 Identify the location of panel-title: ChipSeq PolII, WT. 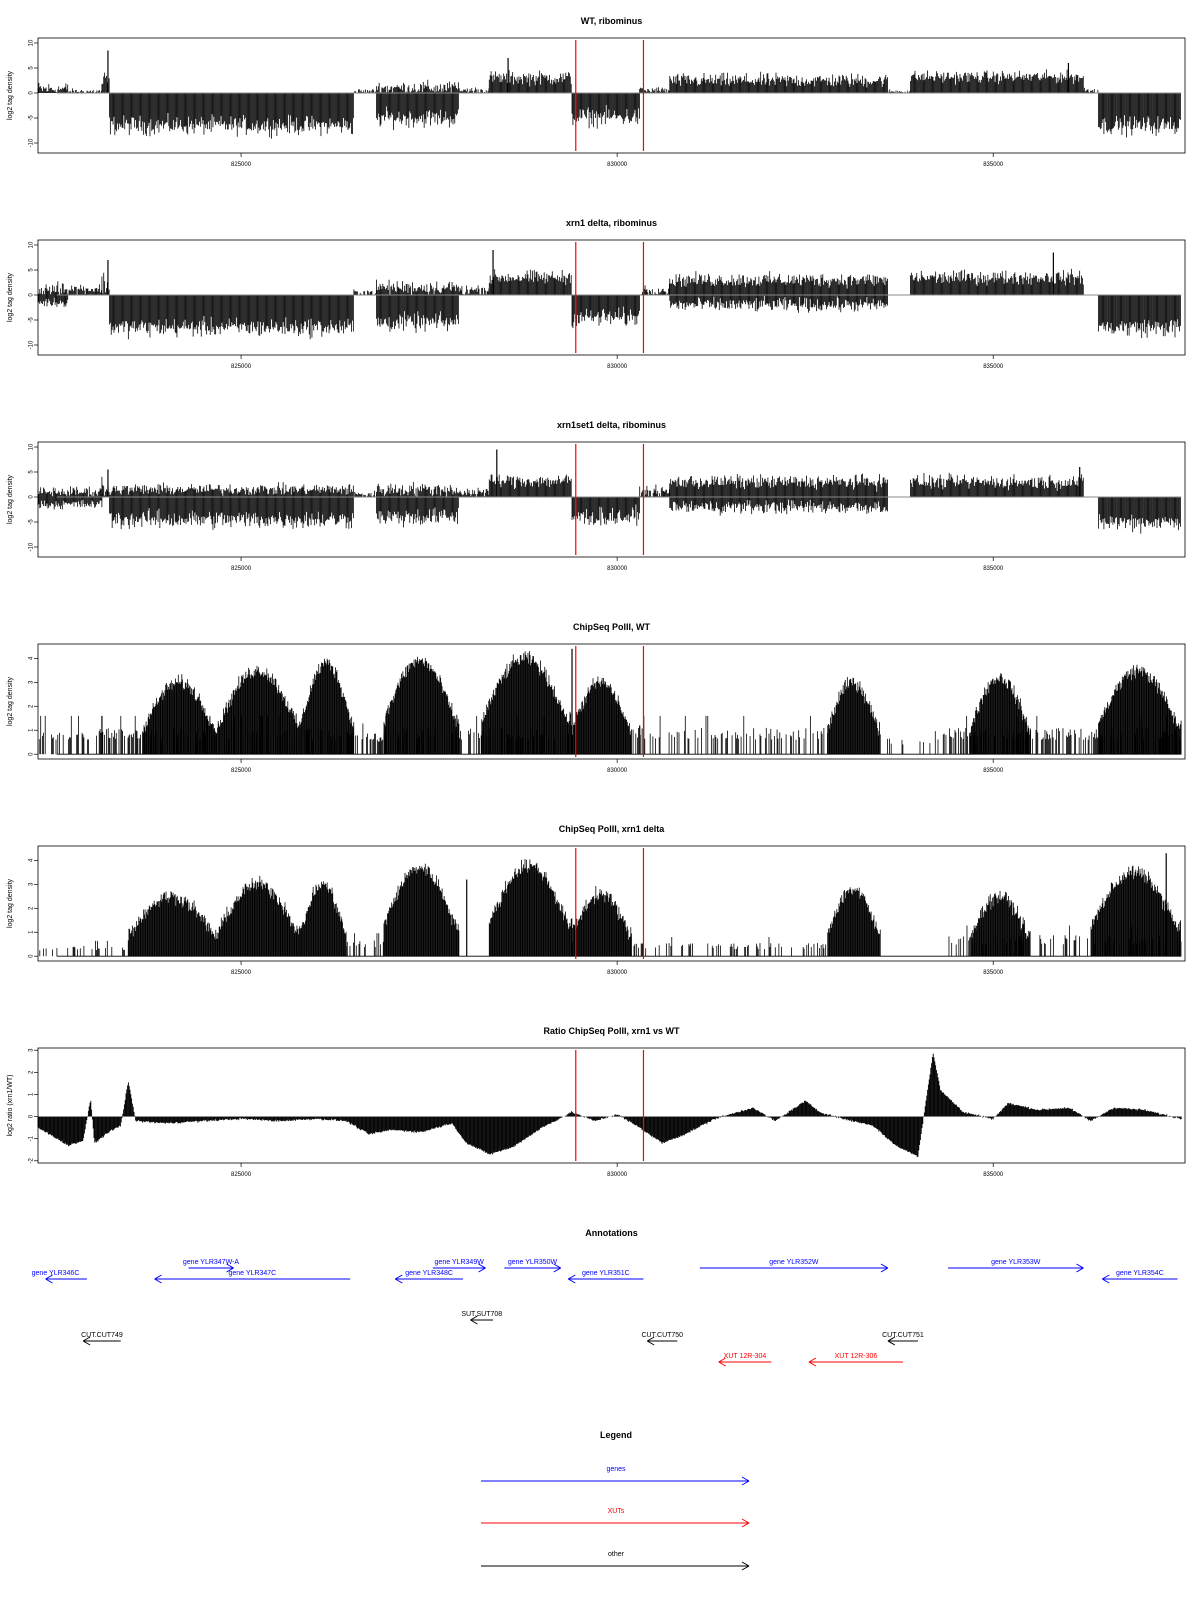
(611, 627).